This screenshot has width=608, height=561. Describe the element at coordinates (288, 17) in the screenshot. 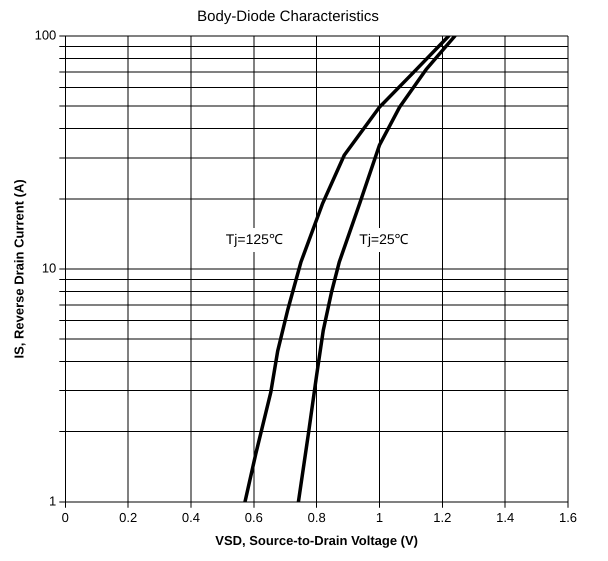

I see `chart-title: Body-Diode Characteristics` at that location.